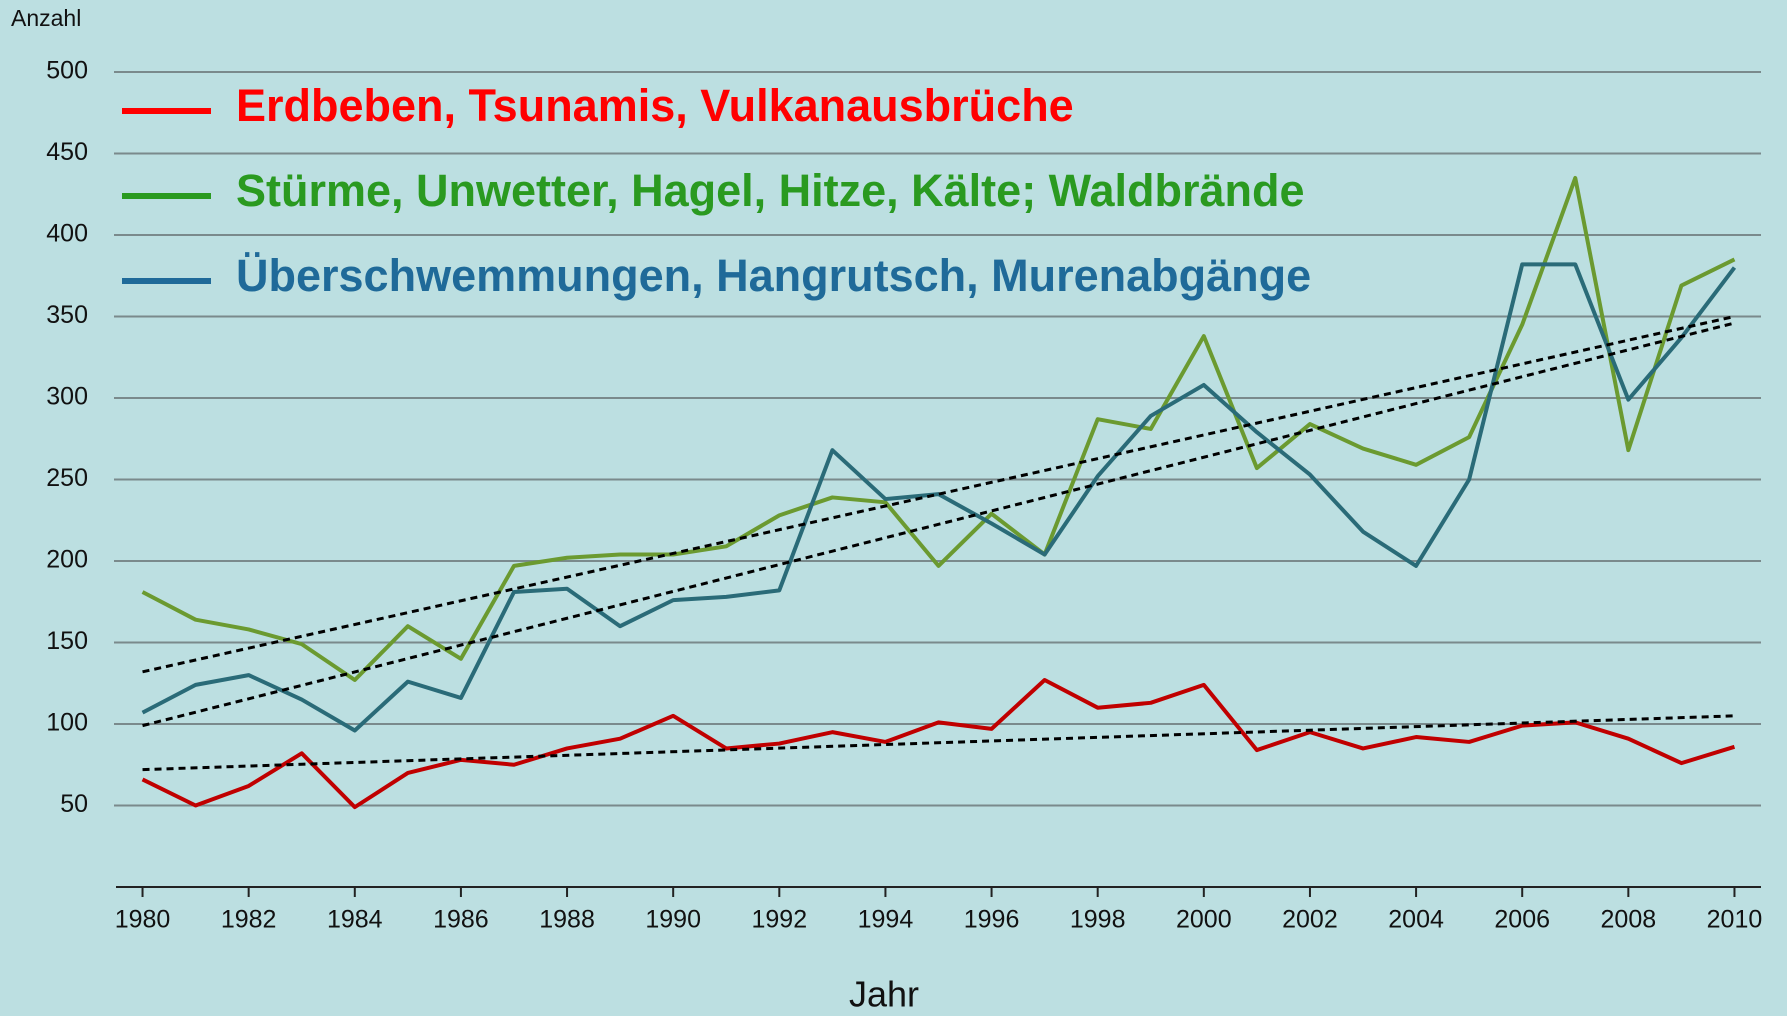  I want to click on x-tick-label: 1992, so click(779, 920).